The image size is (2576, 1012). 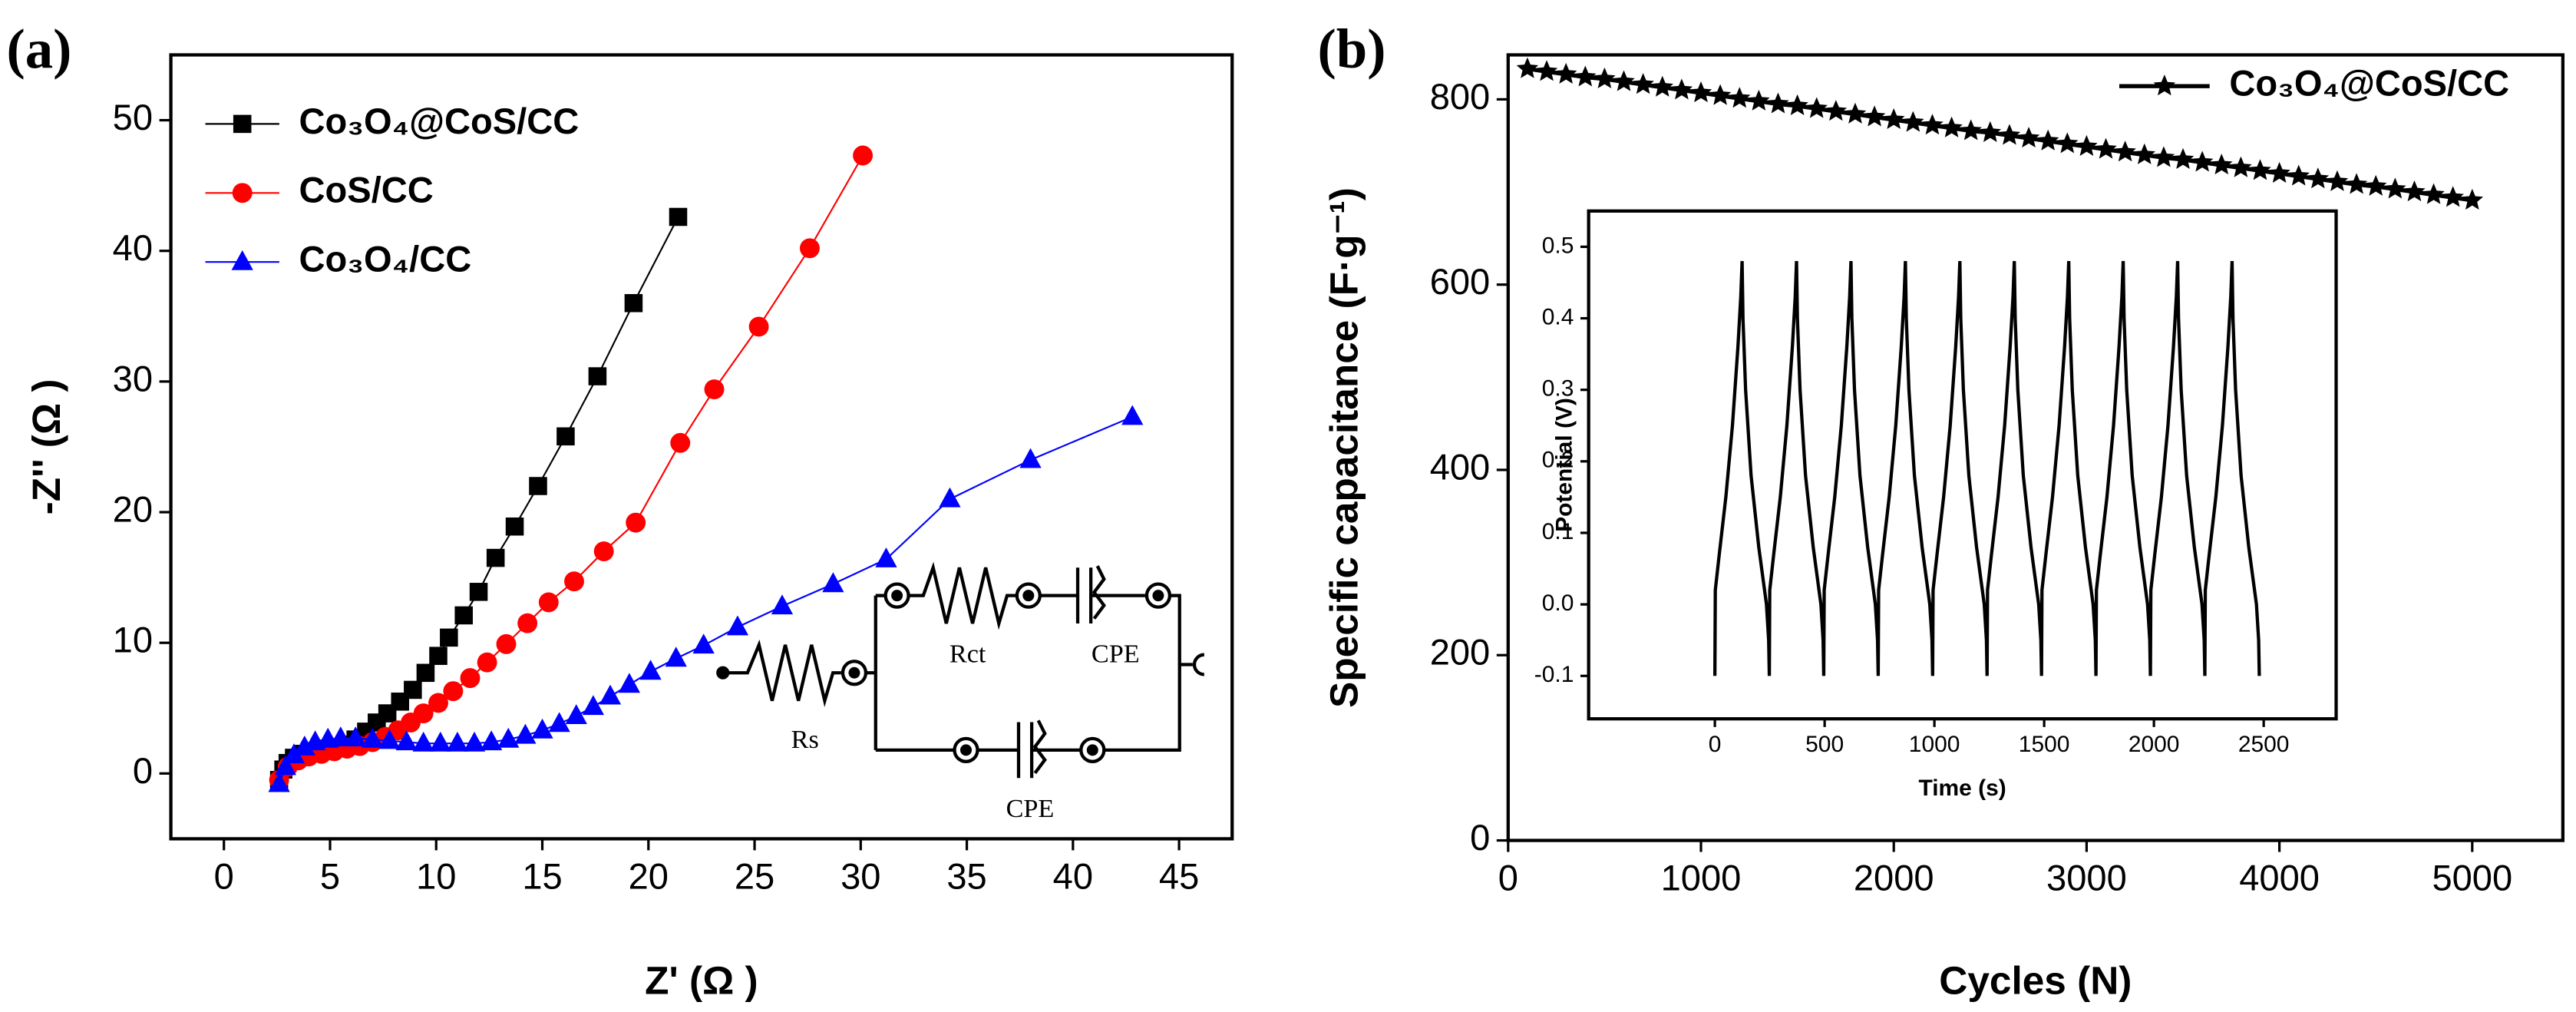 What do you see at coordinates (1460, 467) in the screenshot?
I see `y-tick-label: 400` at bounding box center [1460, 467].